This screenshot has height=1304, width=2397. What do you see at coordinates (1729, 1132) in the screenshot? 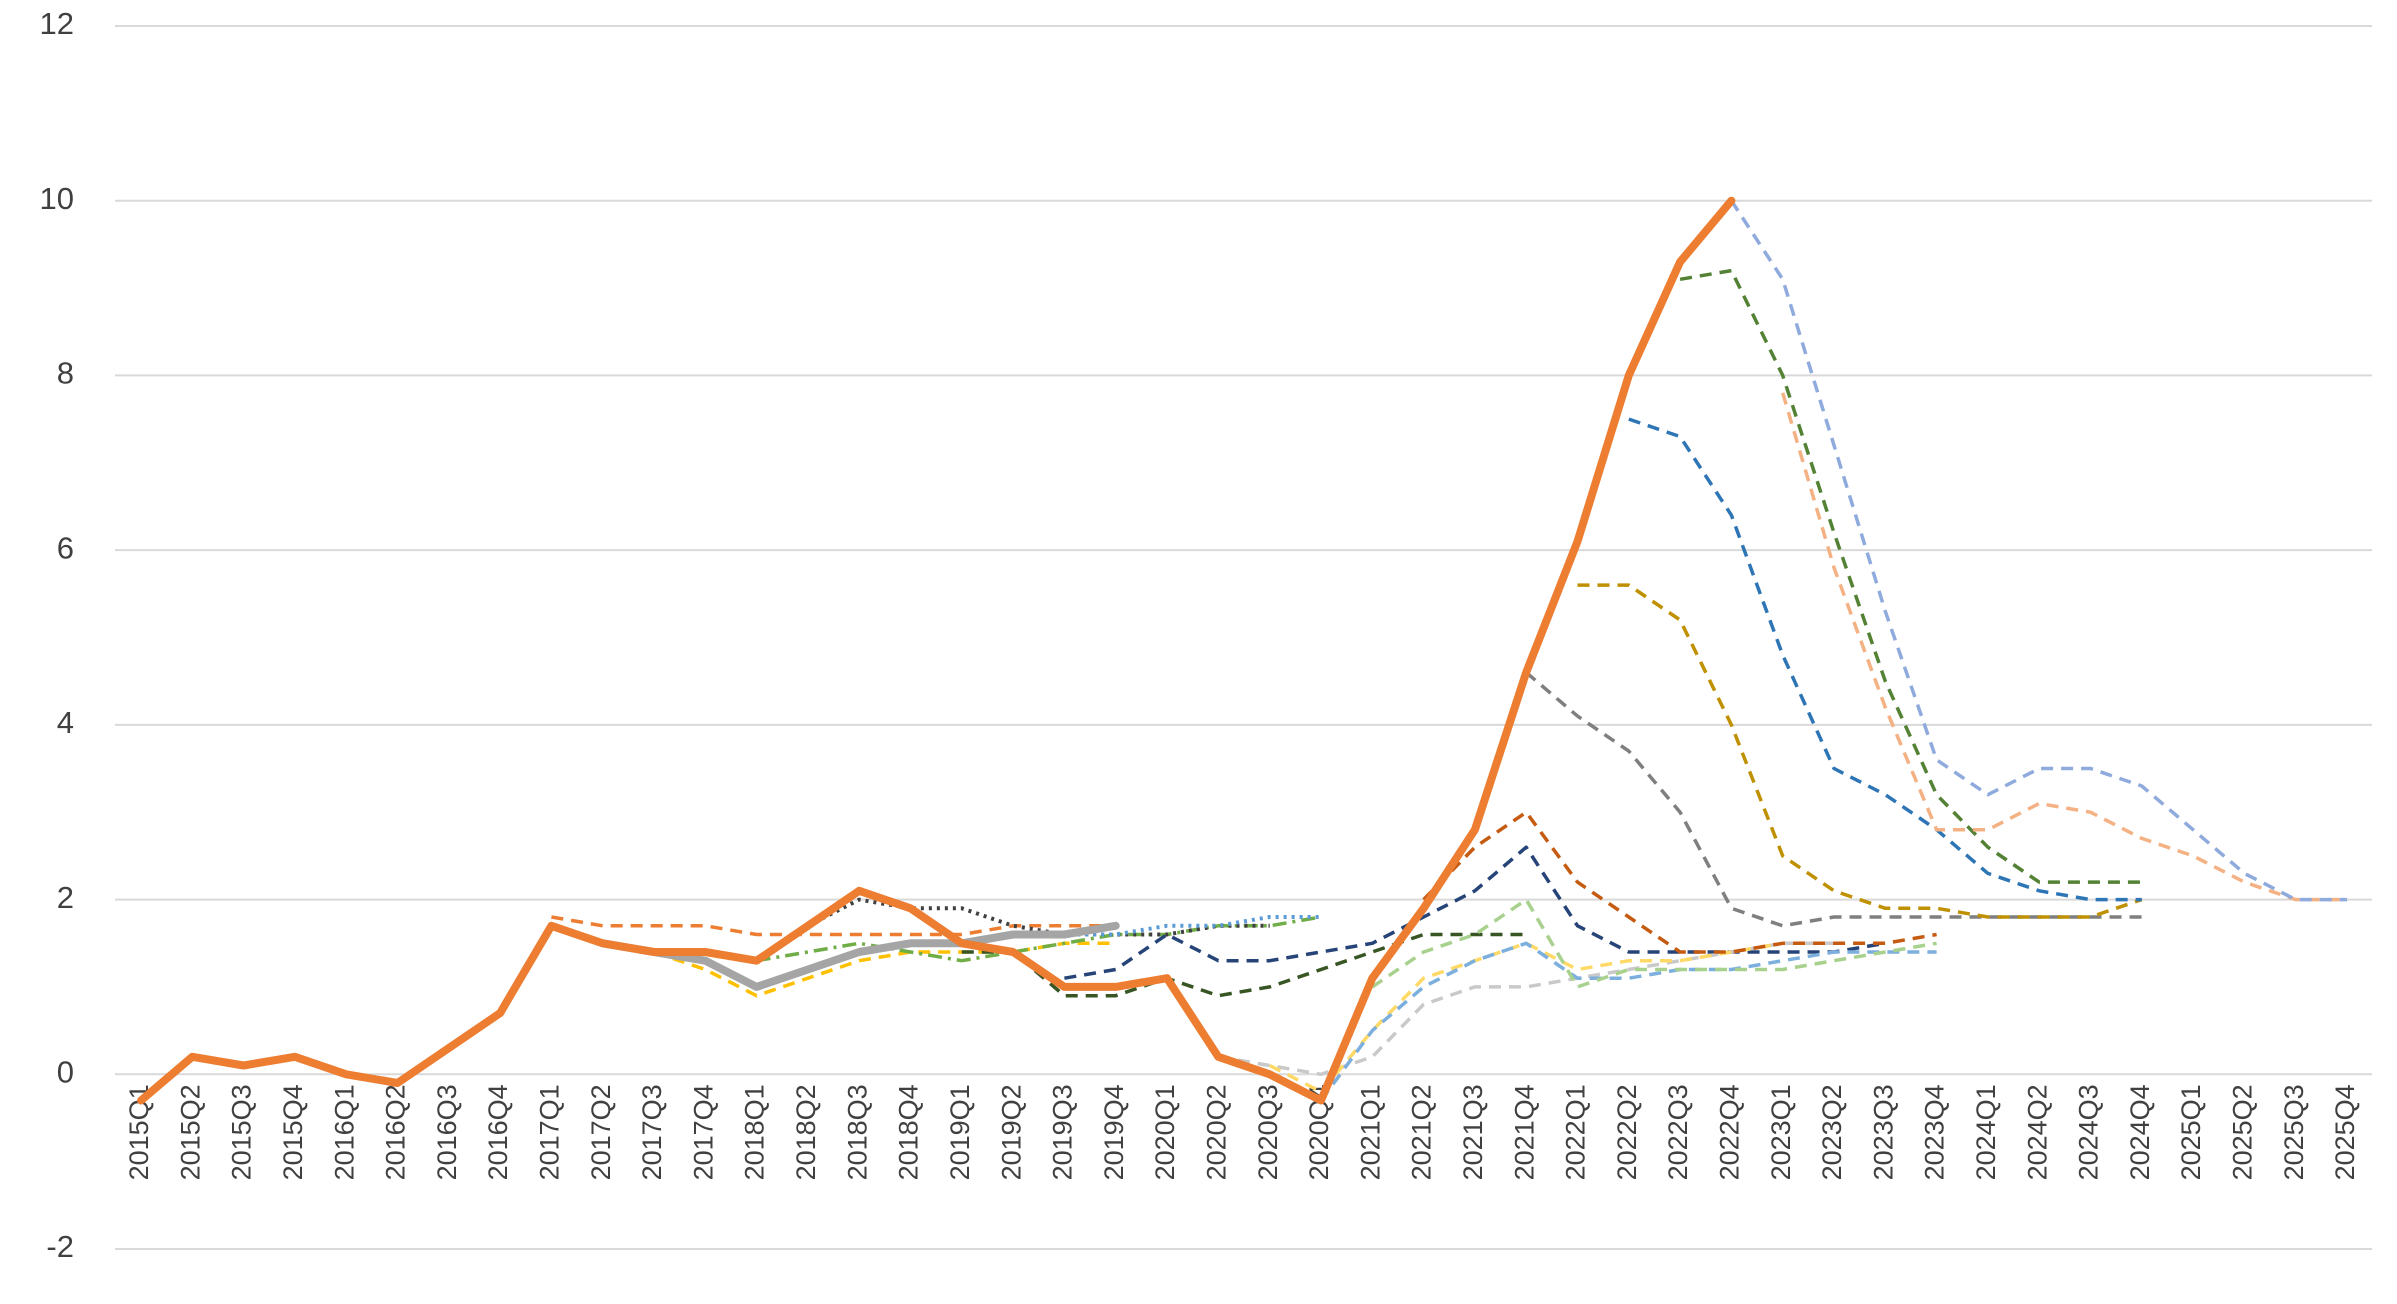
I see `x-tick-label: 2022Q4` at bounding box center [1729, 1132].